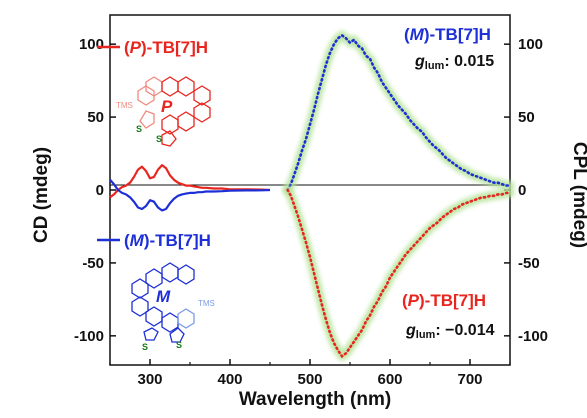  I want to click on helicene-rings-p, so click(174, 111).